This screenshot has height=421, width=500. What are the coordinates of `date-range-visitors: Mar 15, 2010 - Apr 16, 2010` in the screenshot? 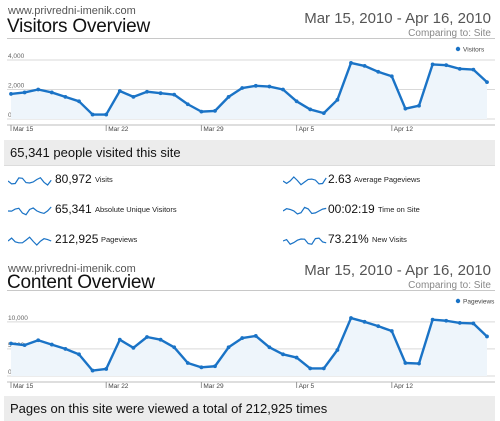 It's located at (397, 18).